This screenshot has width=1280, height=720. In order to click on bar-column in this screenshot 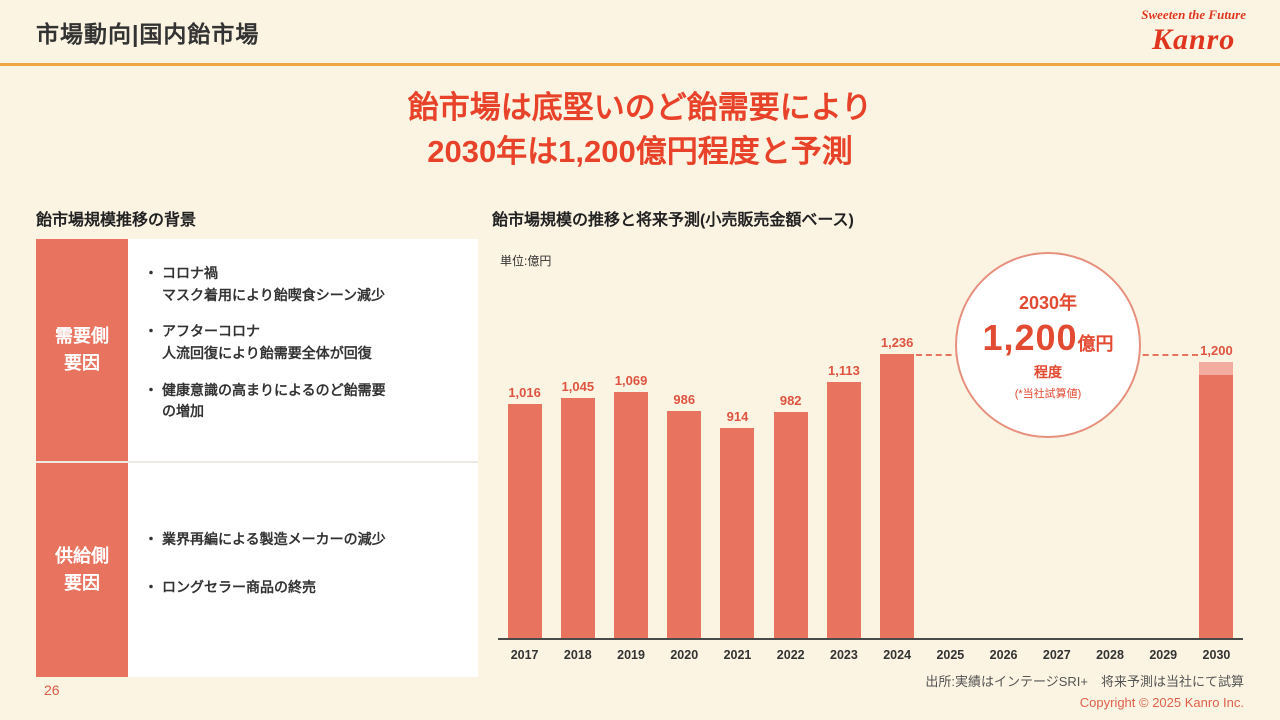, I will do `click(1163, 442)`.